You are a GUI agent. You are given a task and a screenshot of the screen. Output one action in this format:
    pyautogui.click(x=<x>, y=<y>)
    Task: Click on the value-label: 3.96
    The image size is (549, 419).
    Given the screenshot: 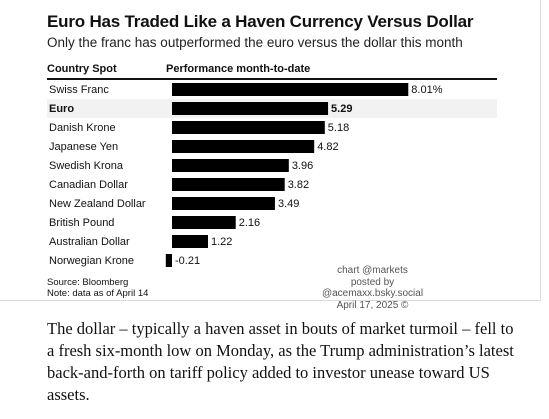 What is the action you would take?
    pyautogui.click(x=302, y=166)
    